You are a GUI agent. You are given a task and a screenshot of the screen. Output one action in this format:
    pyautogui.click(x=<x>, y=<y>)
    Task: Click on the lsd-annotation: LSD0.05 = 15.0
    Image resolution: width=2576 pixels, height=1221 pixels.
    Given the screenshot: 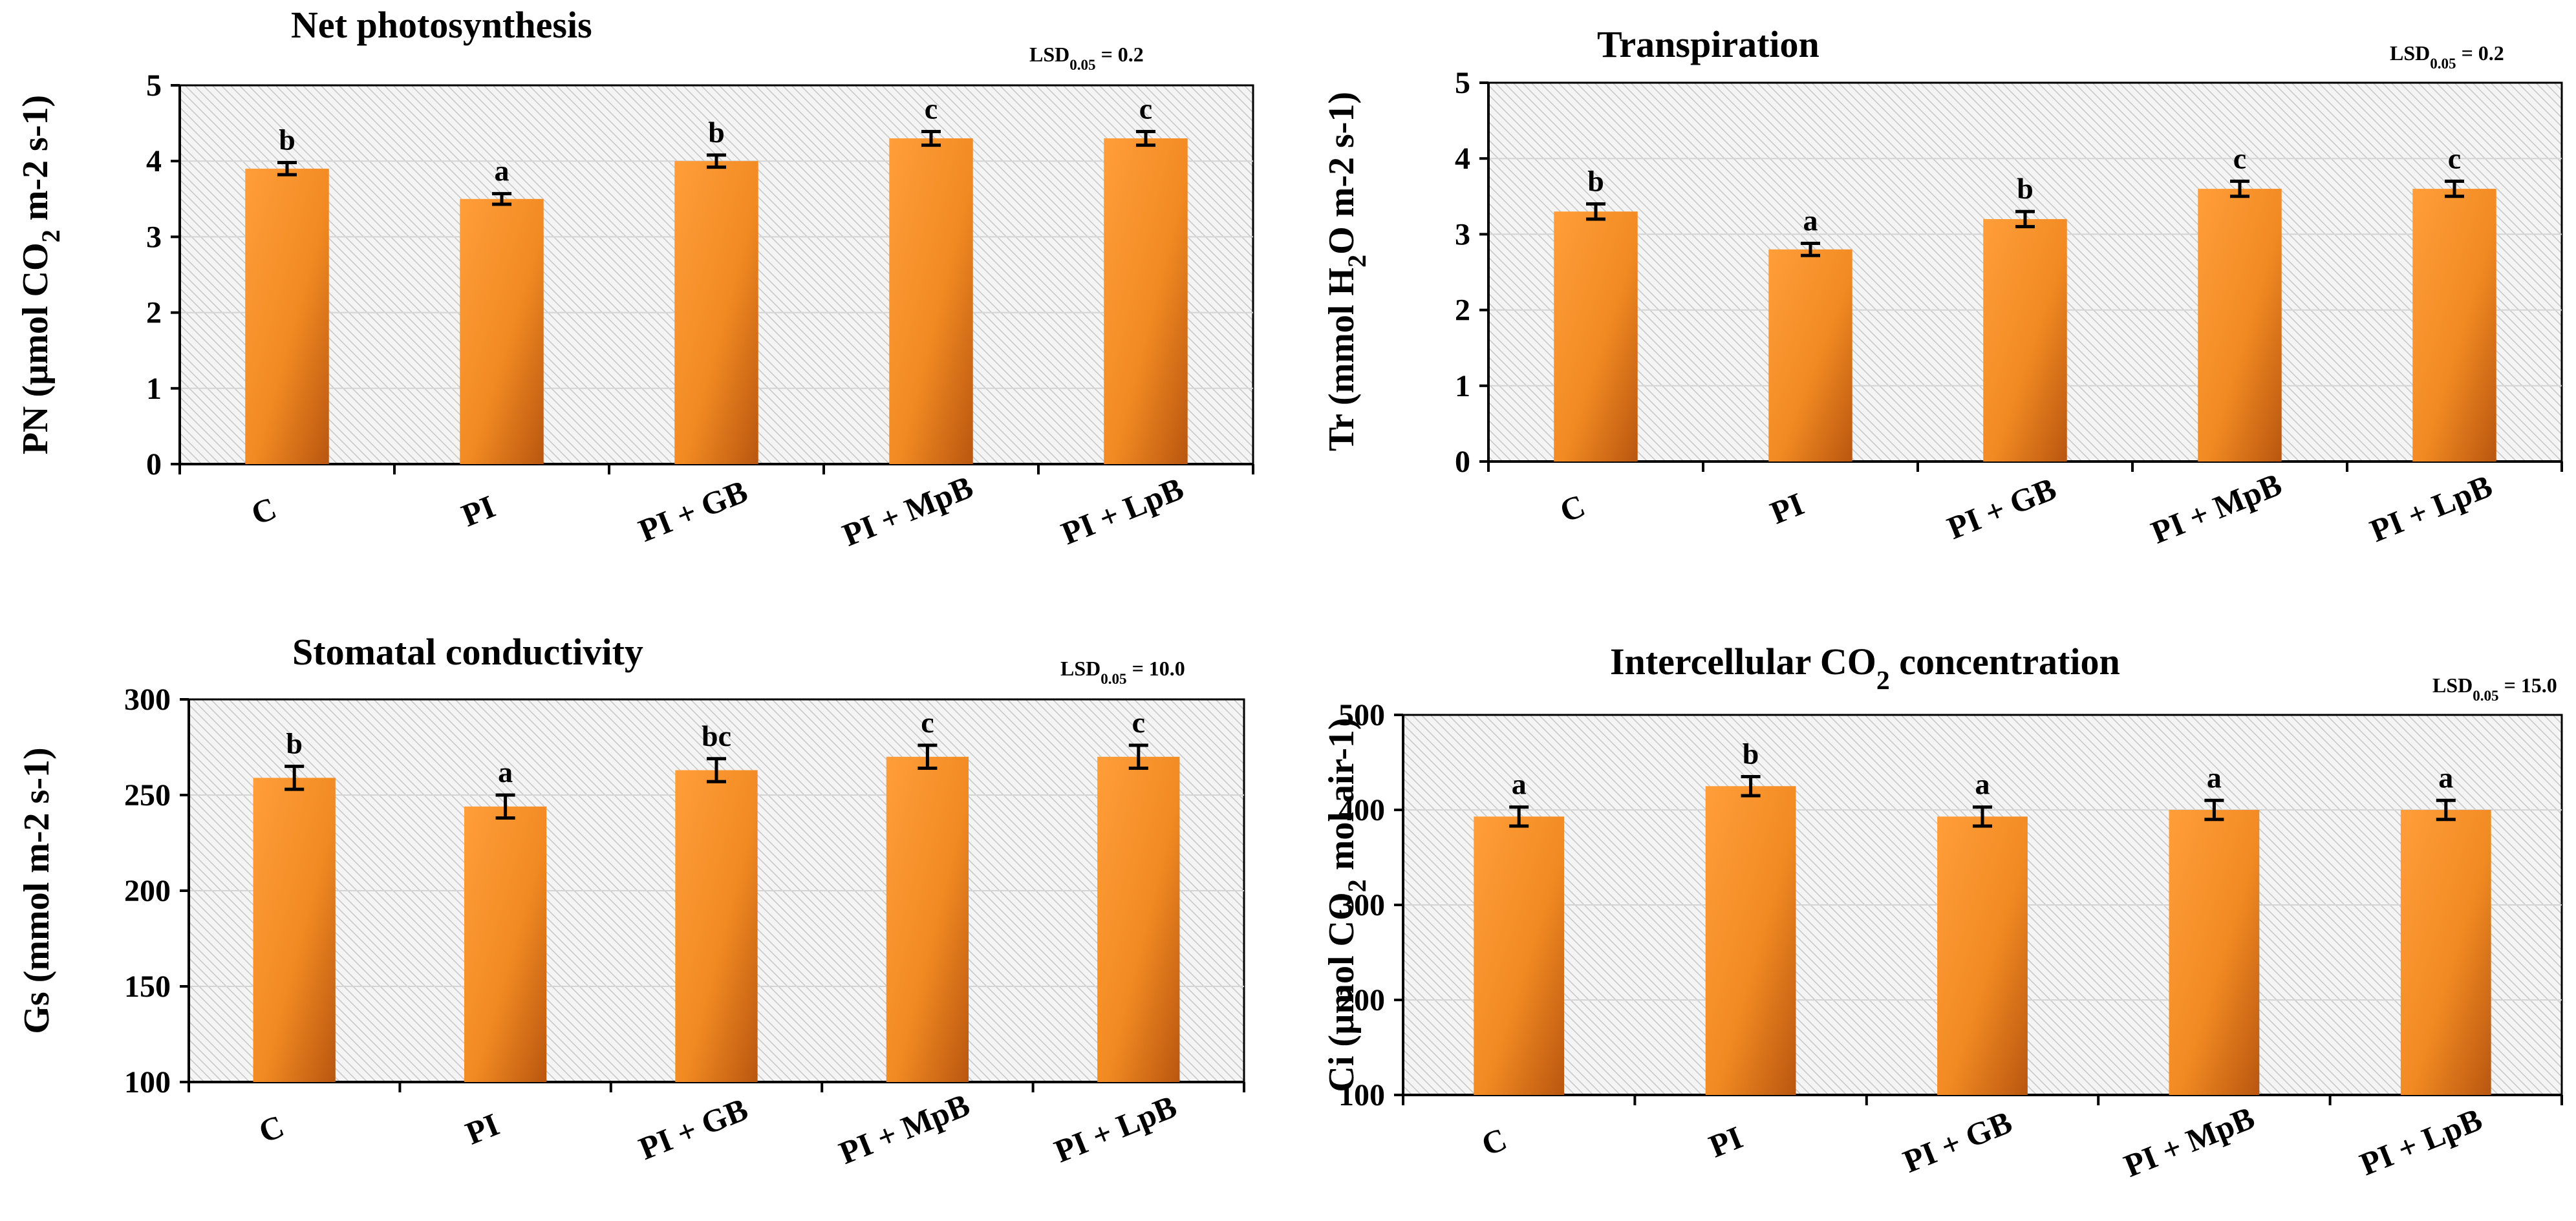 What is the action you would take?
    pyautogui.click(x=2494, y=689)
    